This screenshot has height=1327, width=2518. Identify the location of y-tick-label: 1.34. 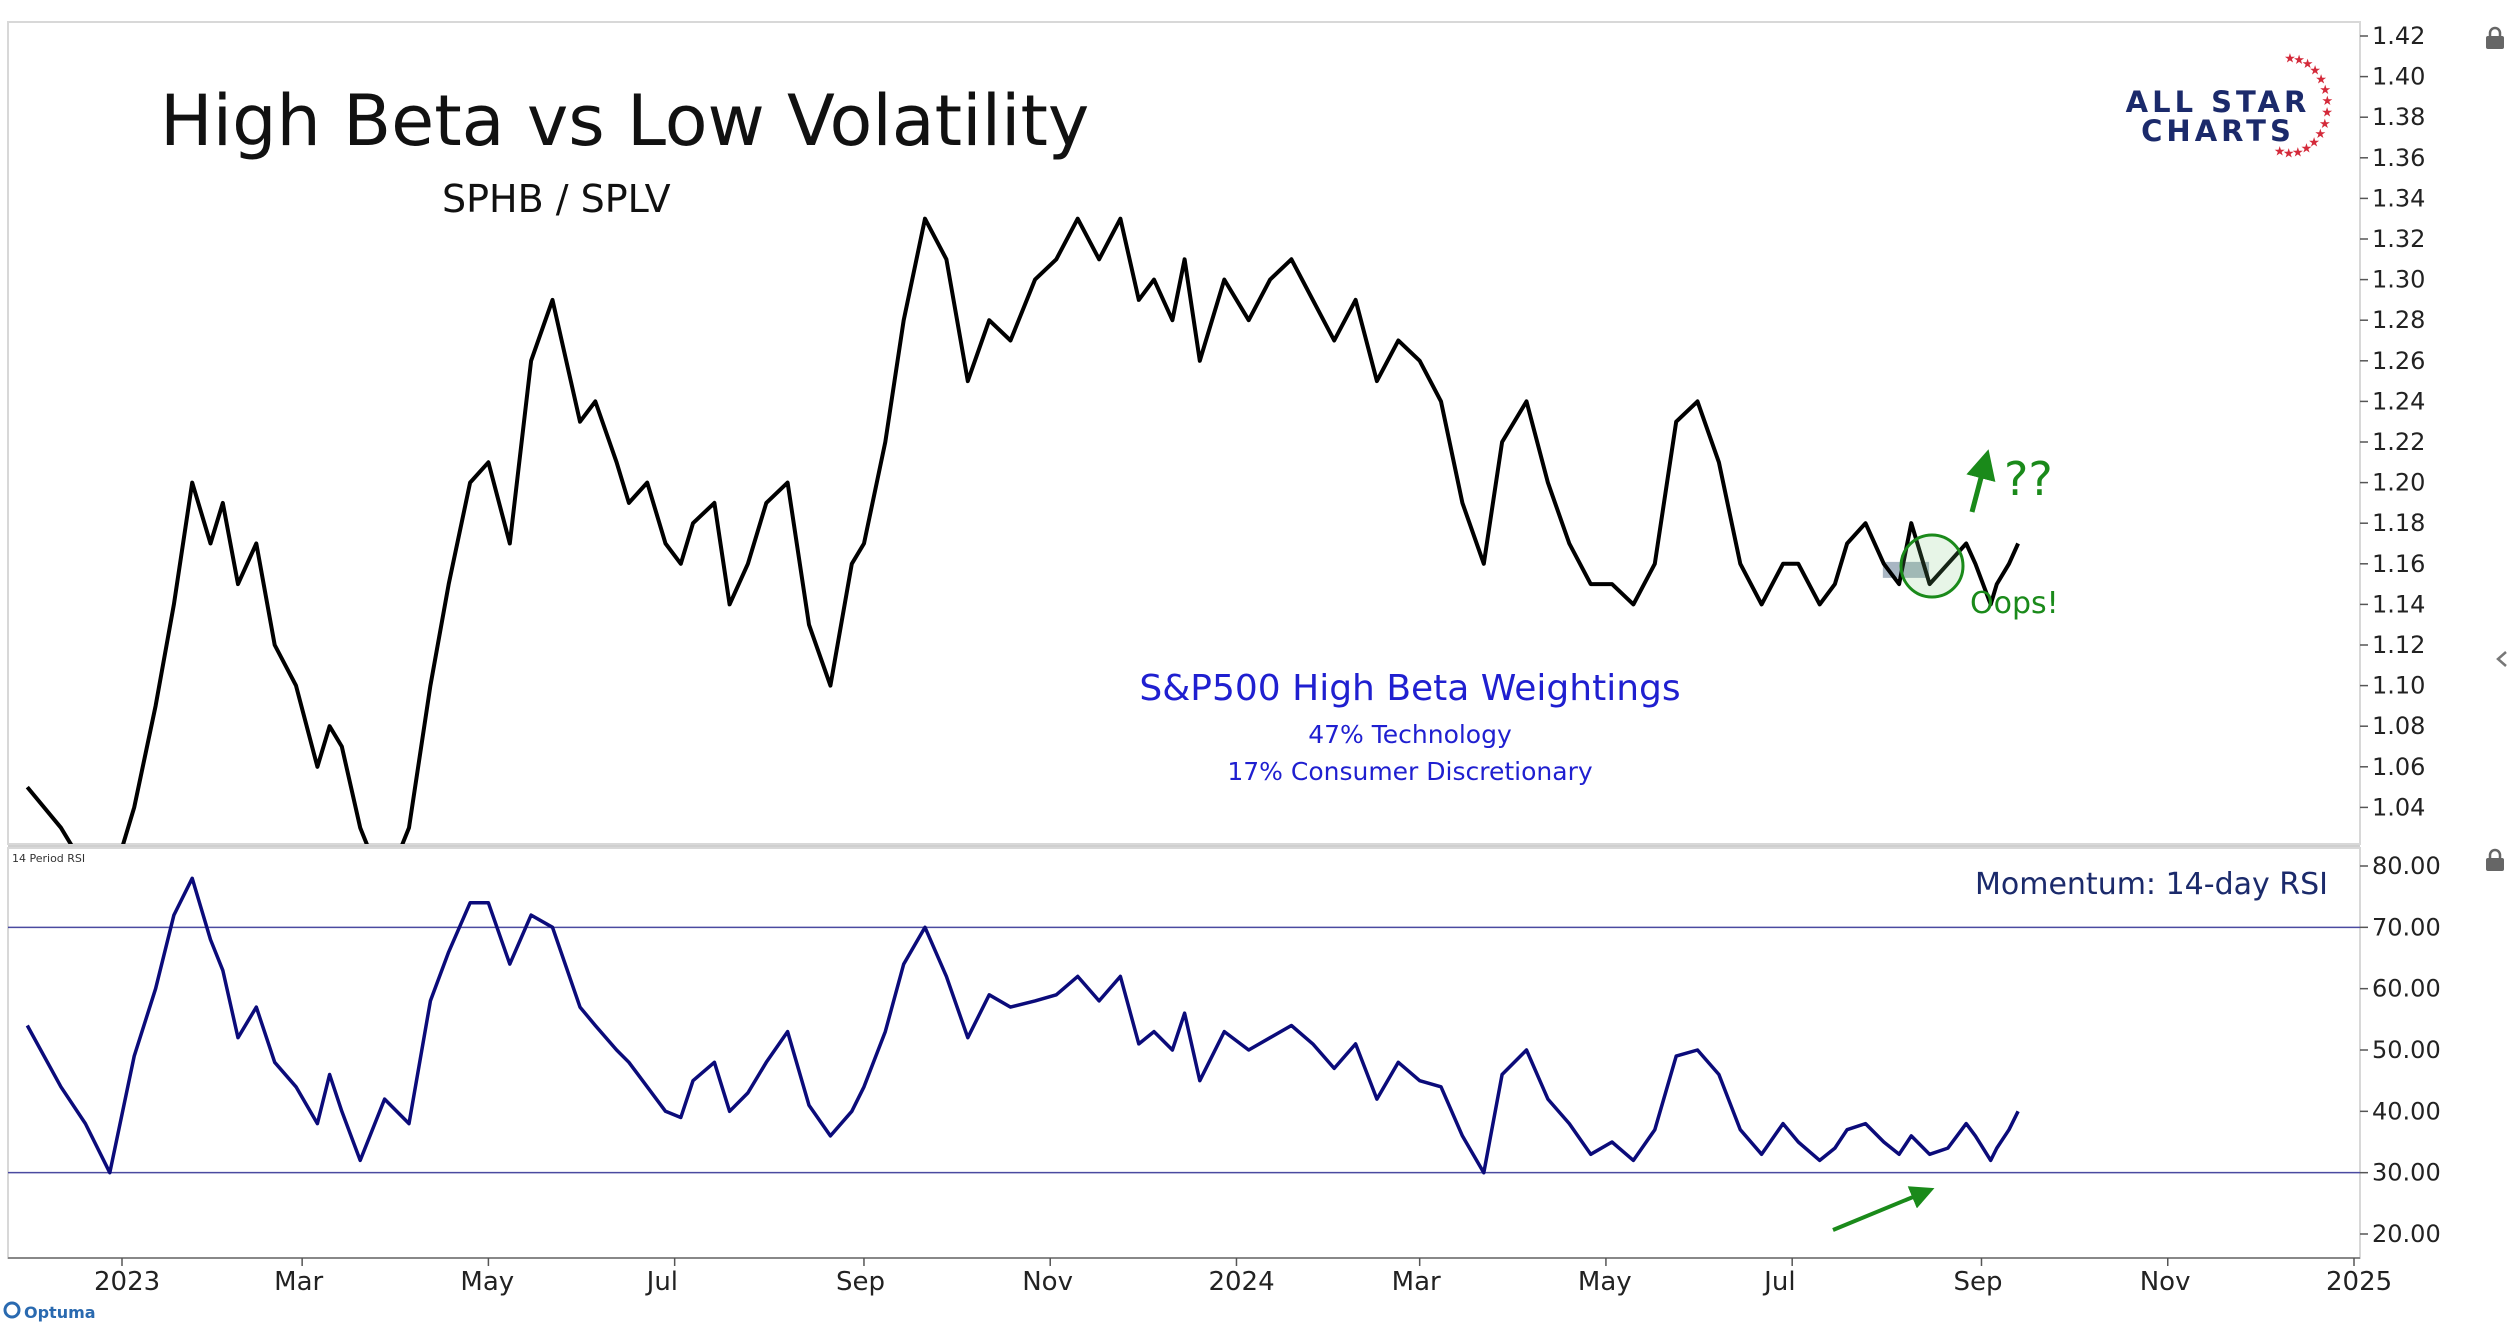
(2398, 198).